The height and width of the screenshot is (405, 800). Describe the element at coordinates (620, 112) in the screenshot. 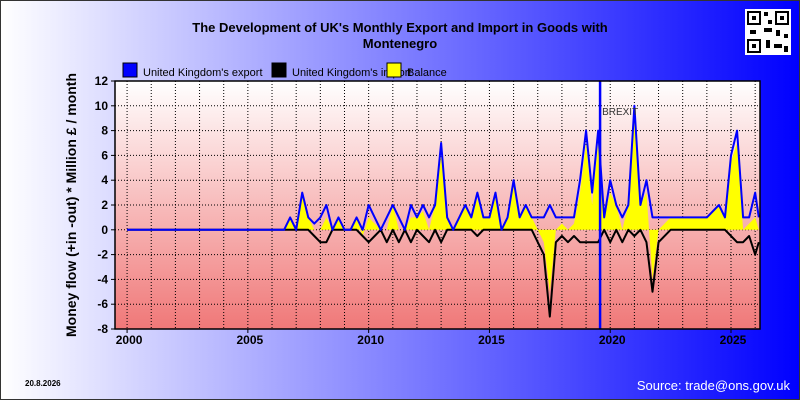

I see `annotation-label: BREXIT` at that location.